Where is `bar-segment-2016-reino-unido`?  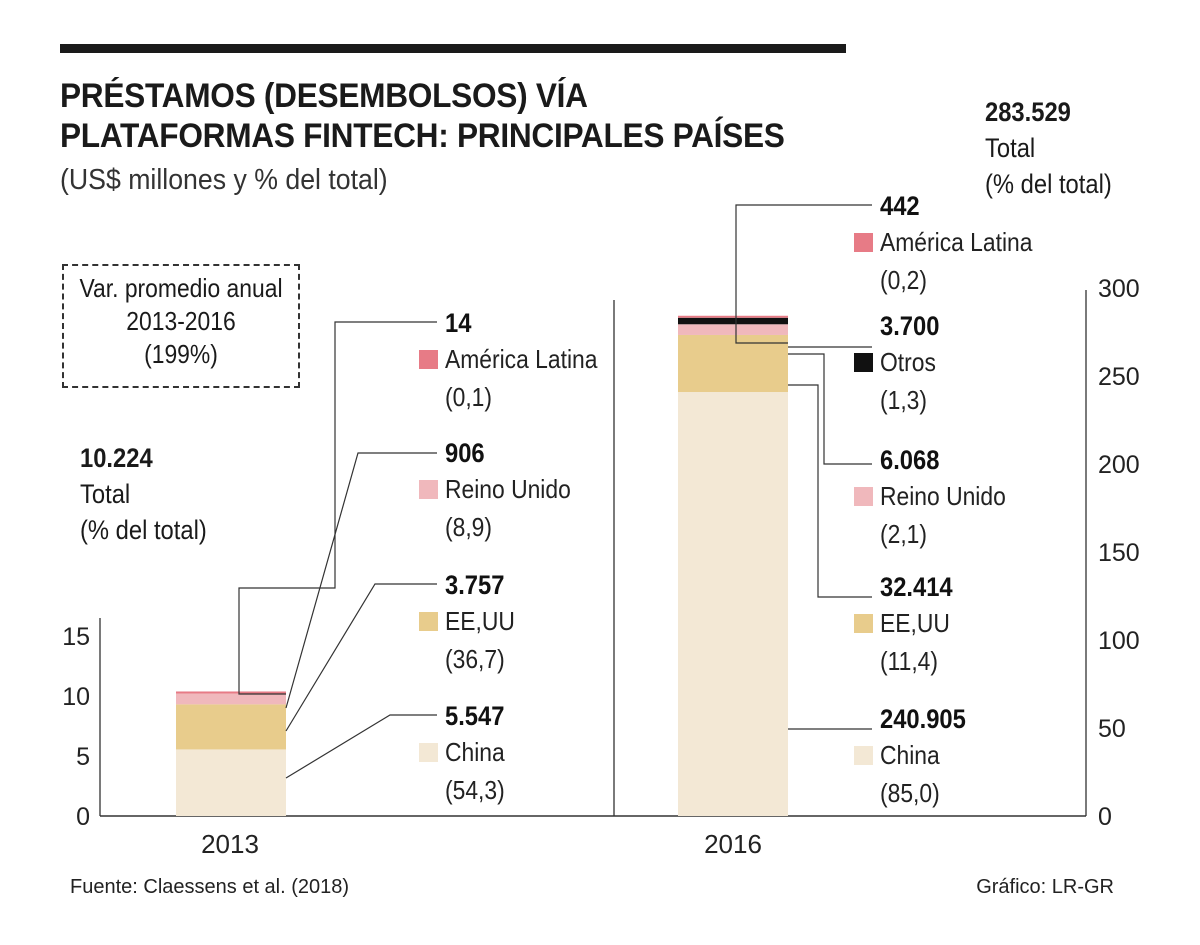 bar-segment-2016-reino-unido is located at coordinates (733, 329).